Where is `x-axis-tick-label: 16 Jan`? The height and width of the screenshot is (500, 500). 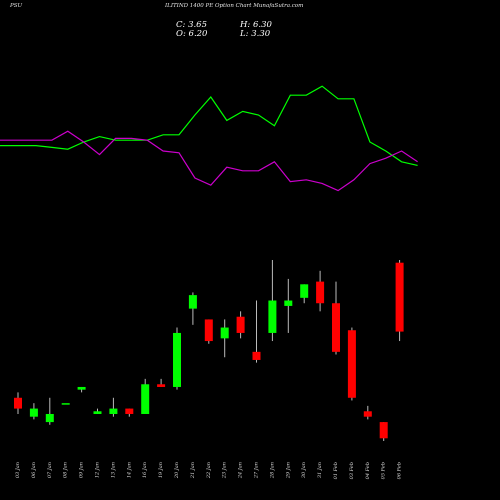 x-axis-tick-label: 16 Jan is located at coordinates (145, 470).